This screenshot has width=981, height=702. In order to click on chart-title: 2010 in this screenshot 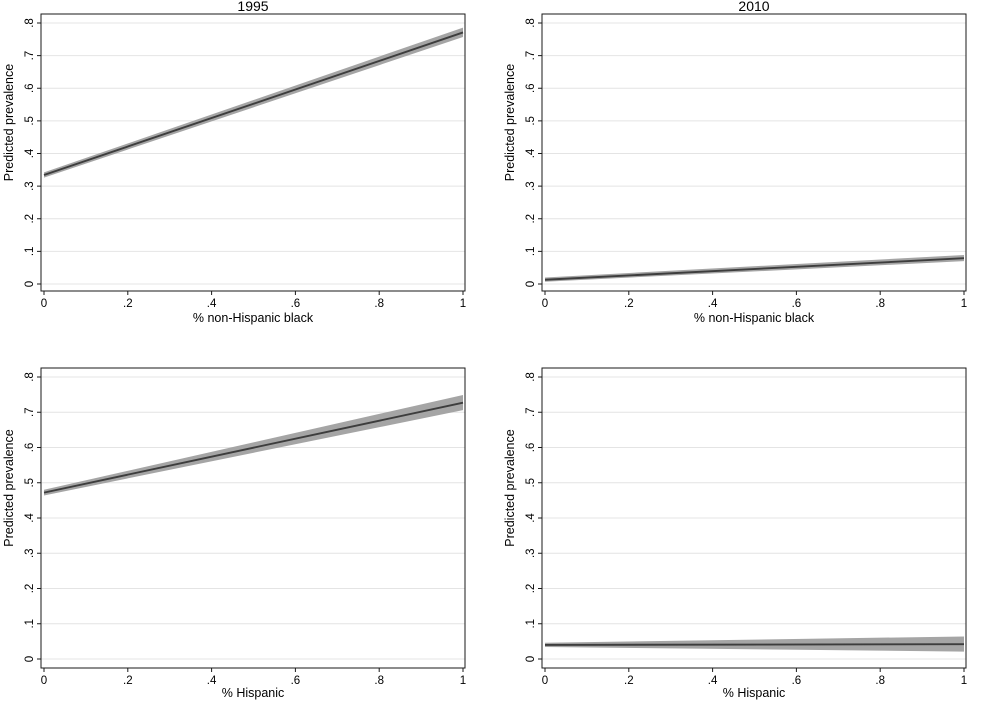, I will do `click(753, 7)`.